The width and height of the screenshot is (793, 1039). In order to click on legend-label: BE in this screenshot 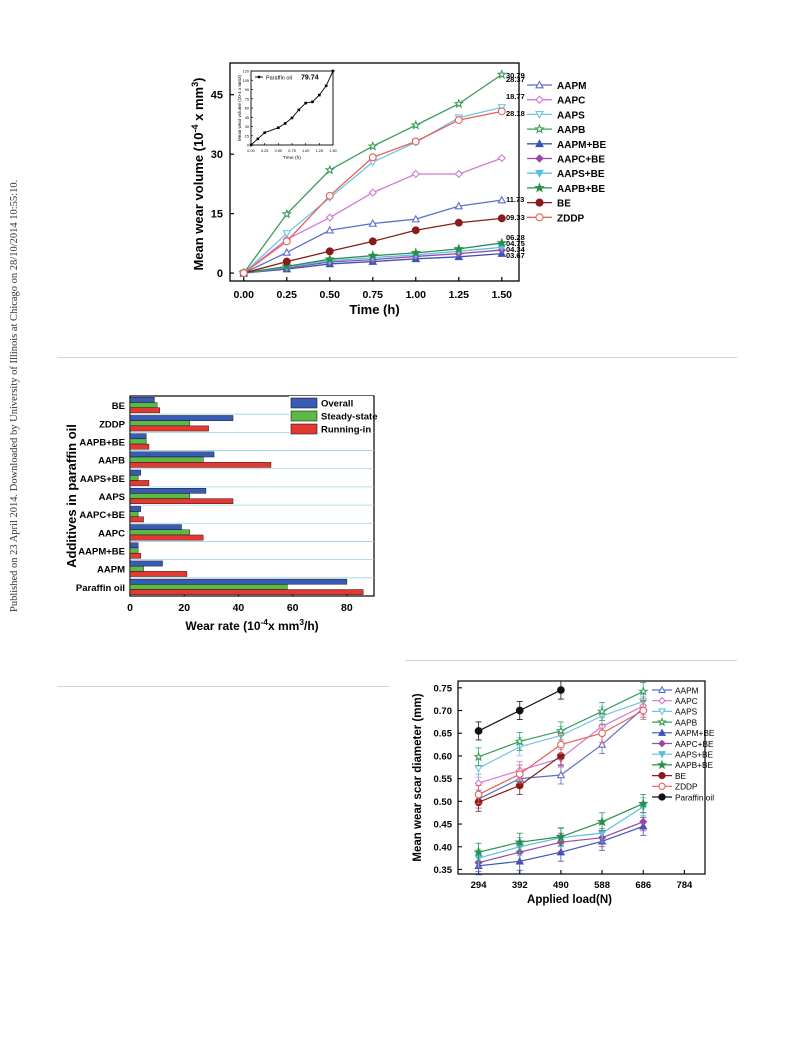, I will do `click(681, 776)`.